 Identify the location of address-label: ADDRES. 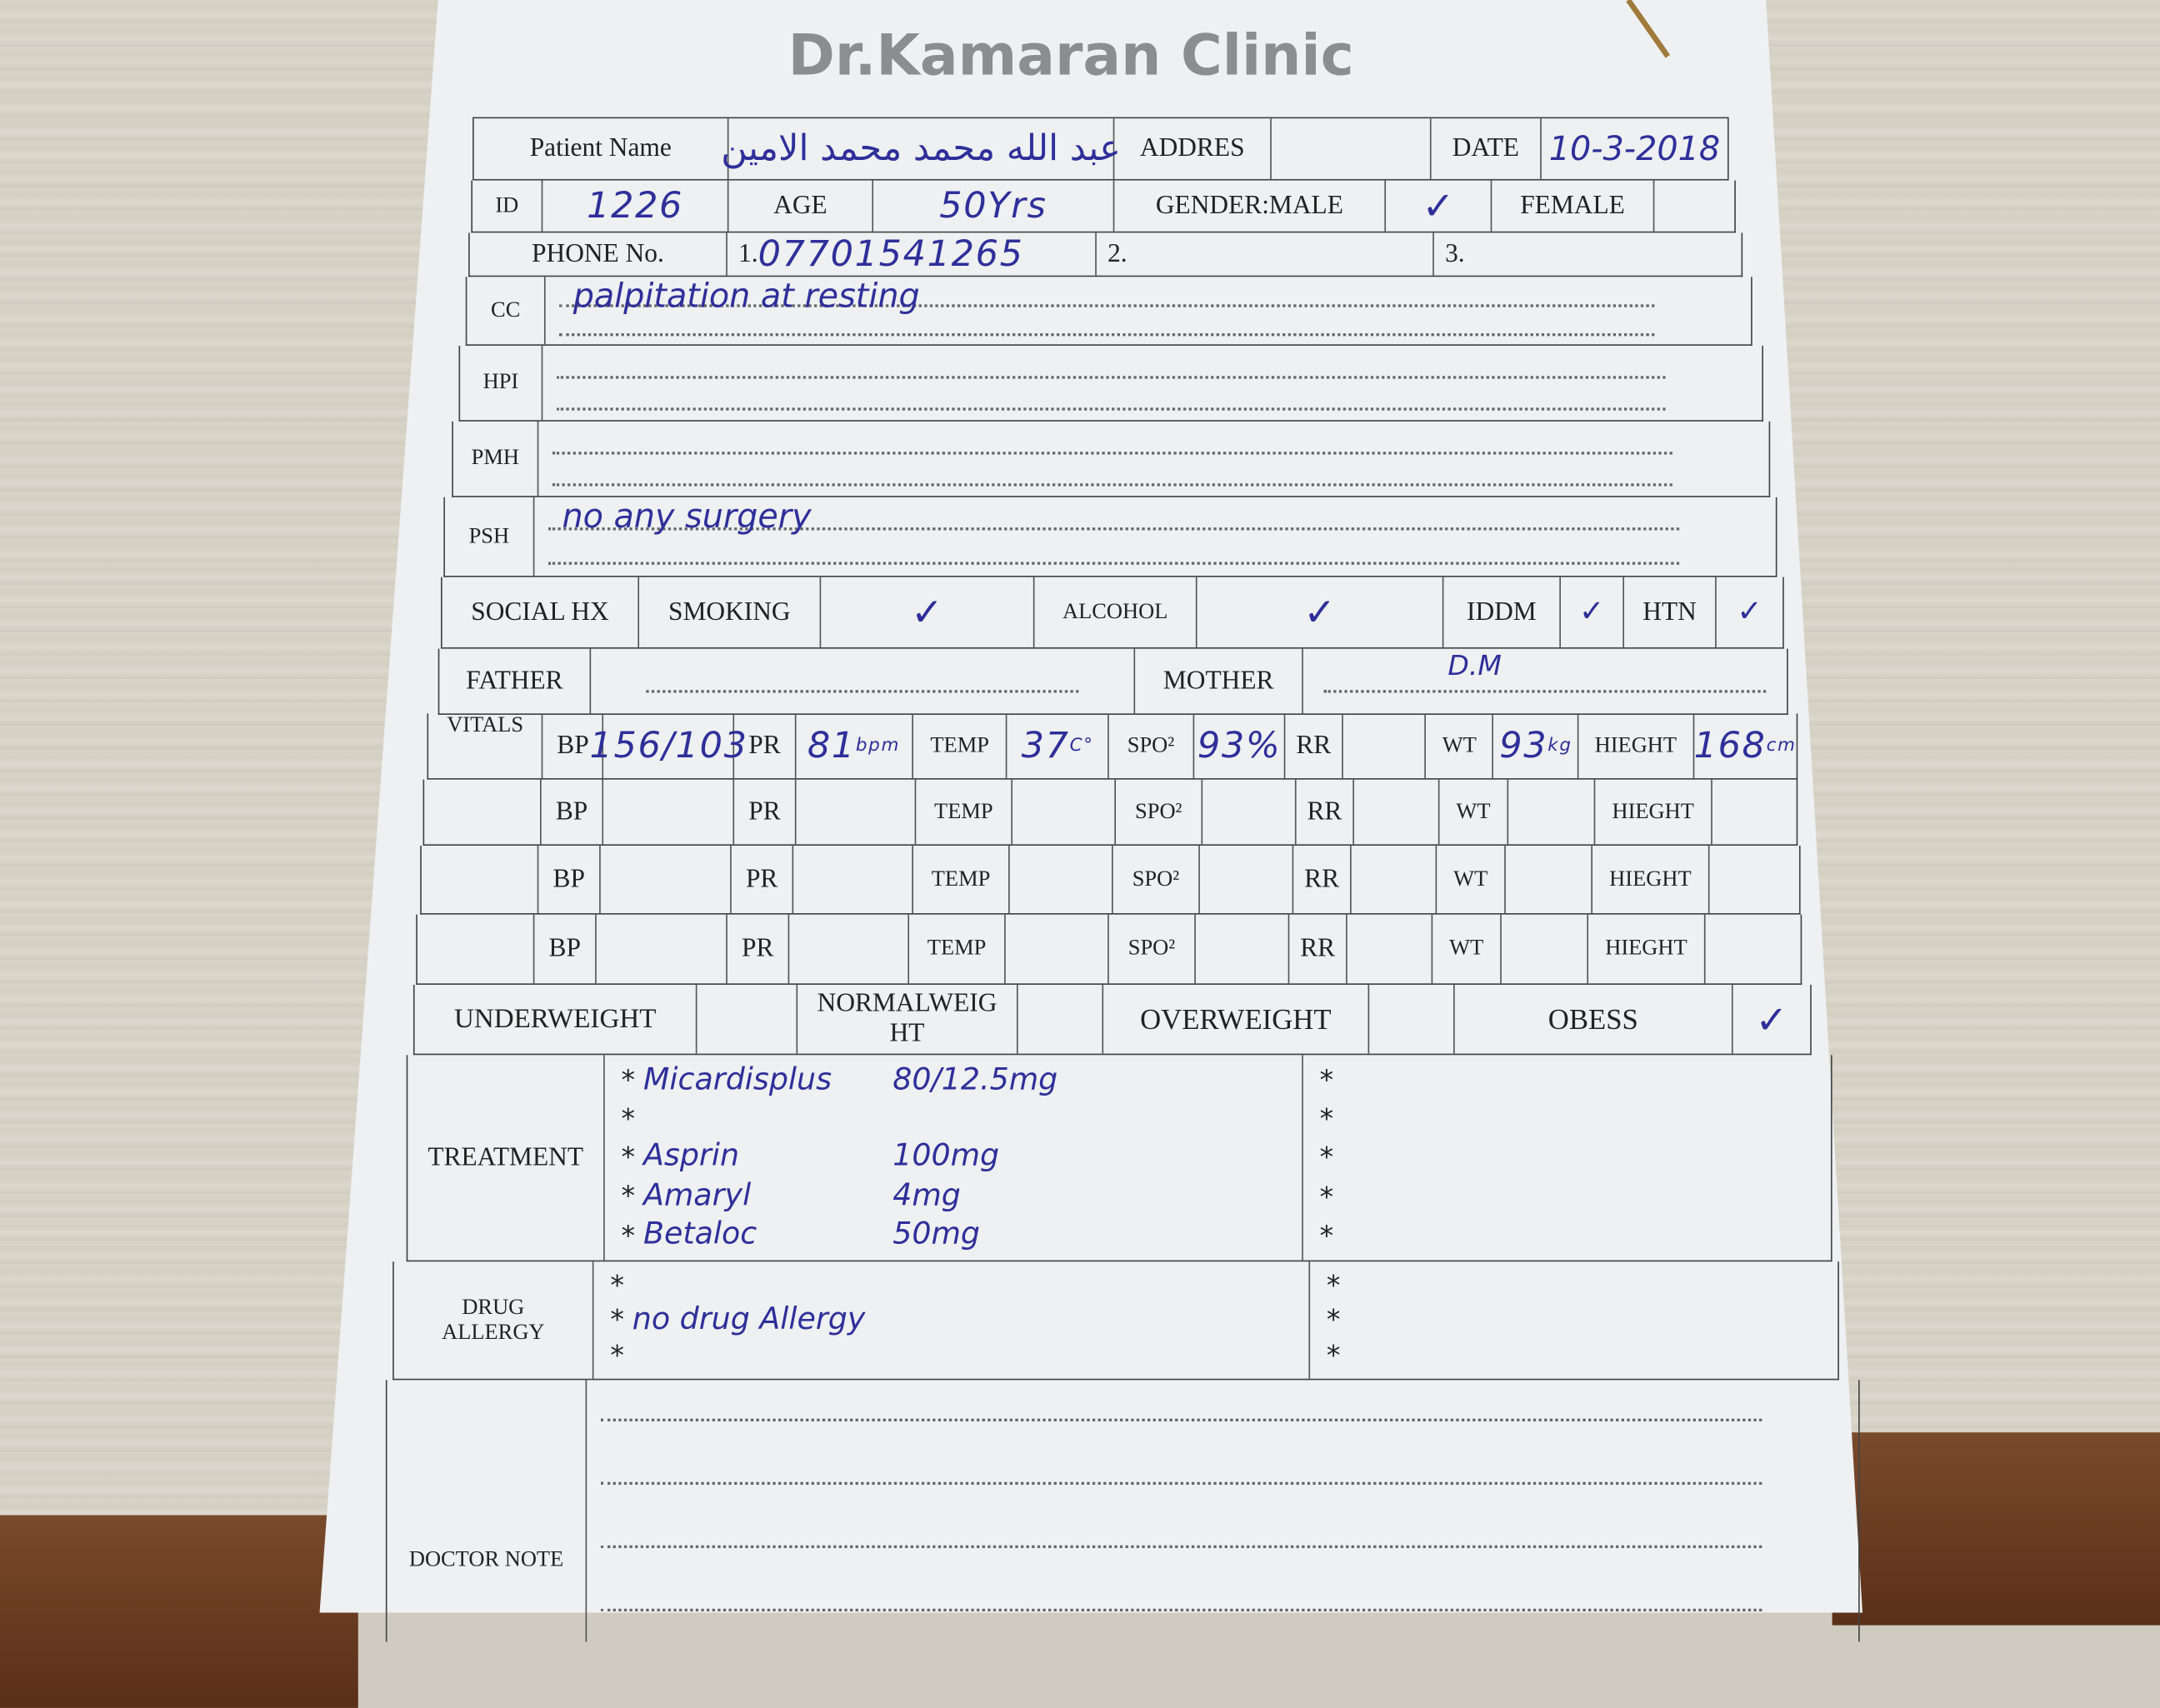
(1193, 148).